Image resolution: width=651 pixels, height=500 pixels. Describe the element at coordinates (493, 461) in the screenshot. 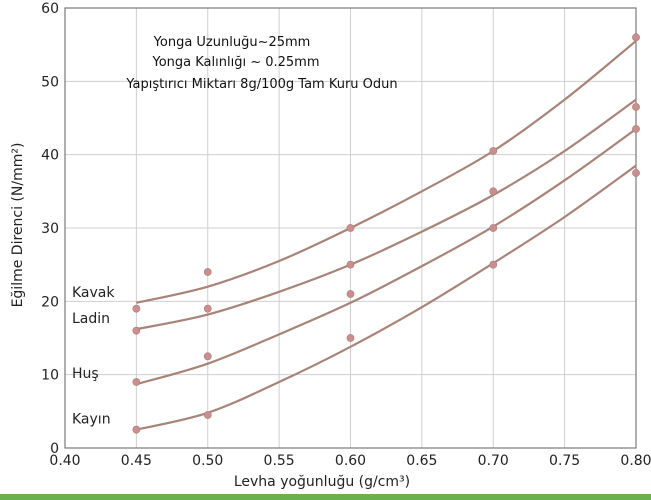

I see `x-tick-label: 0.70` at that location.